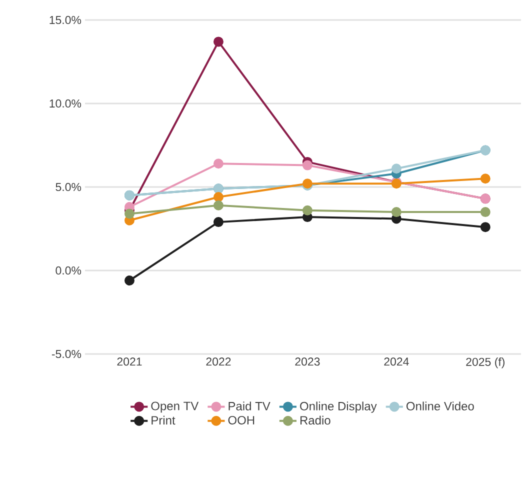 This screenshot has width=524, height=481. What do you see at coordinates (69, 187) in the screenshot?
I see `y-tick-label: 5.0%` at bounding box center [69, 187].